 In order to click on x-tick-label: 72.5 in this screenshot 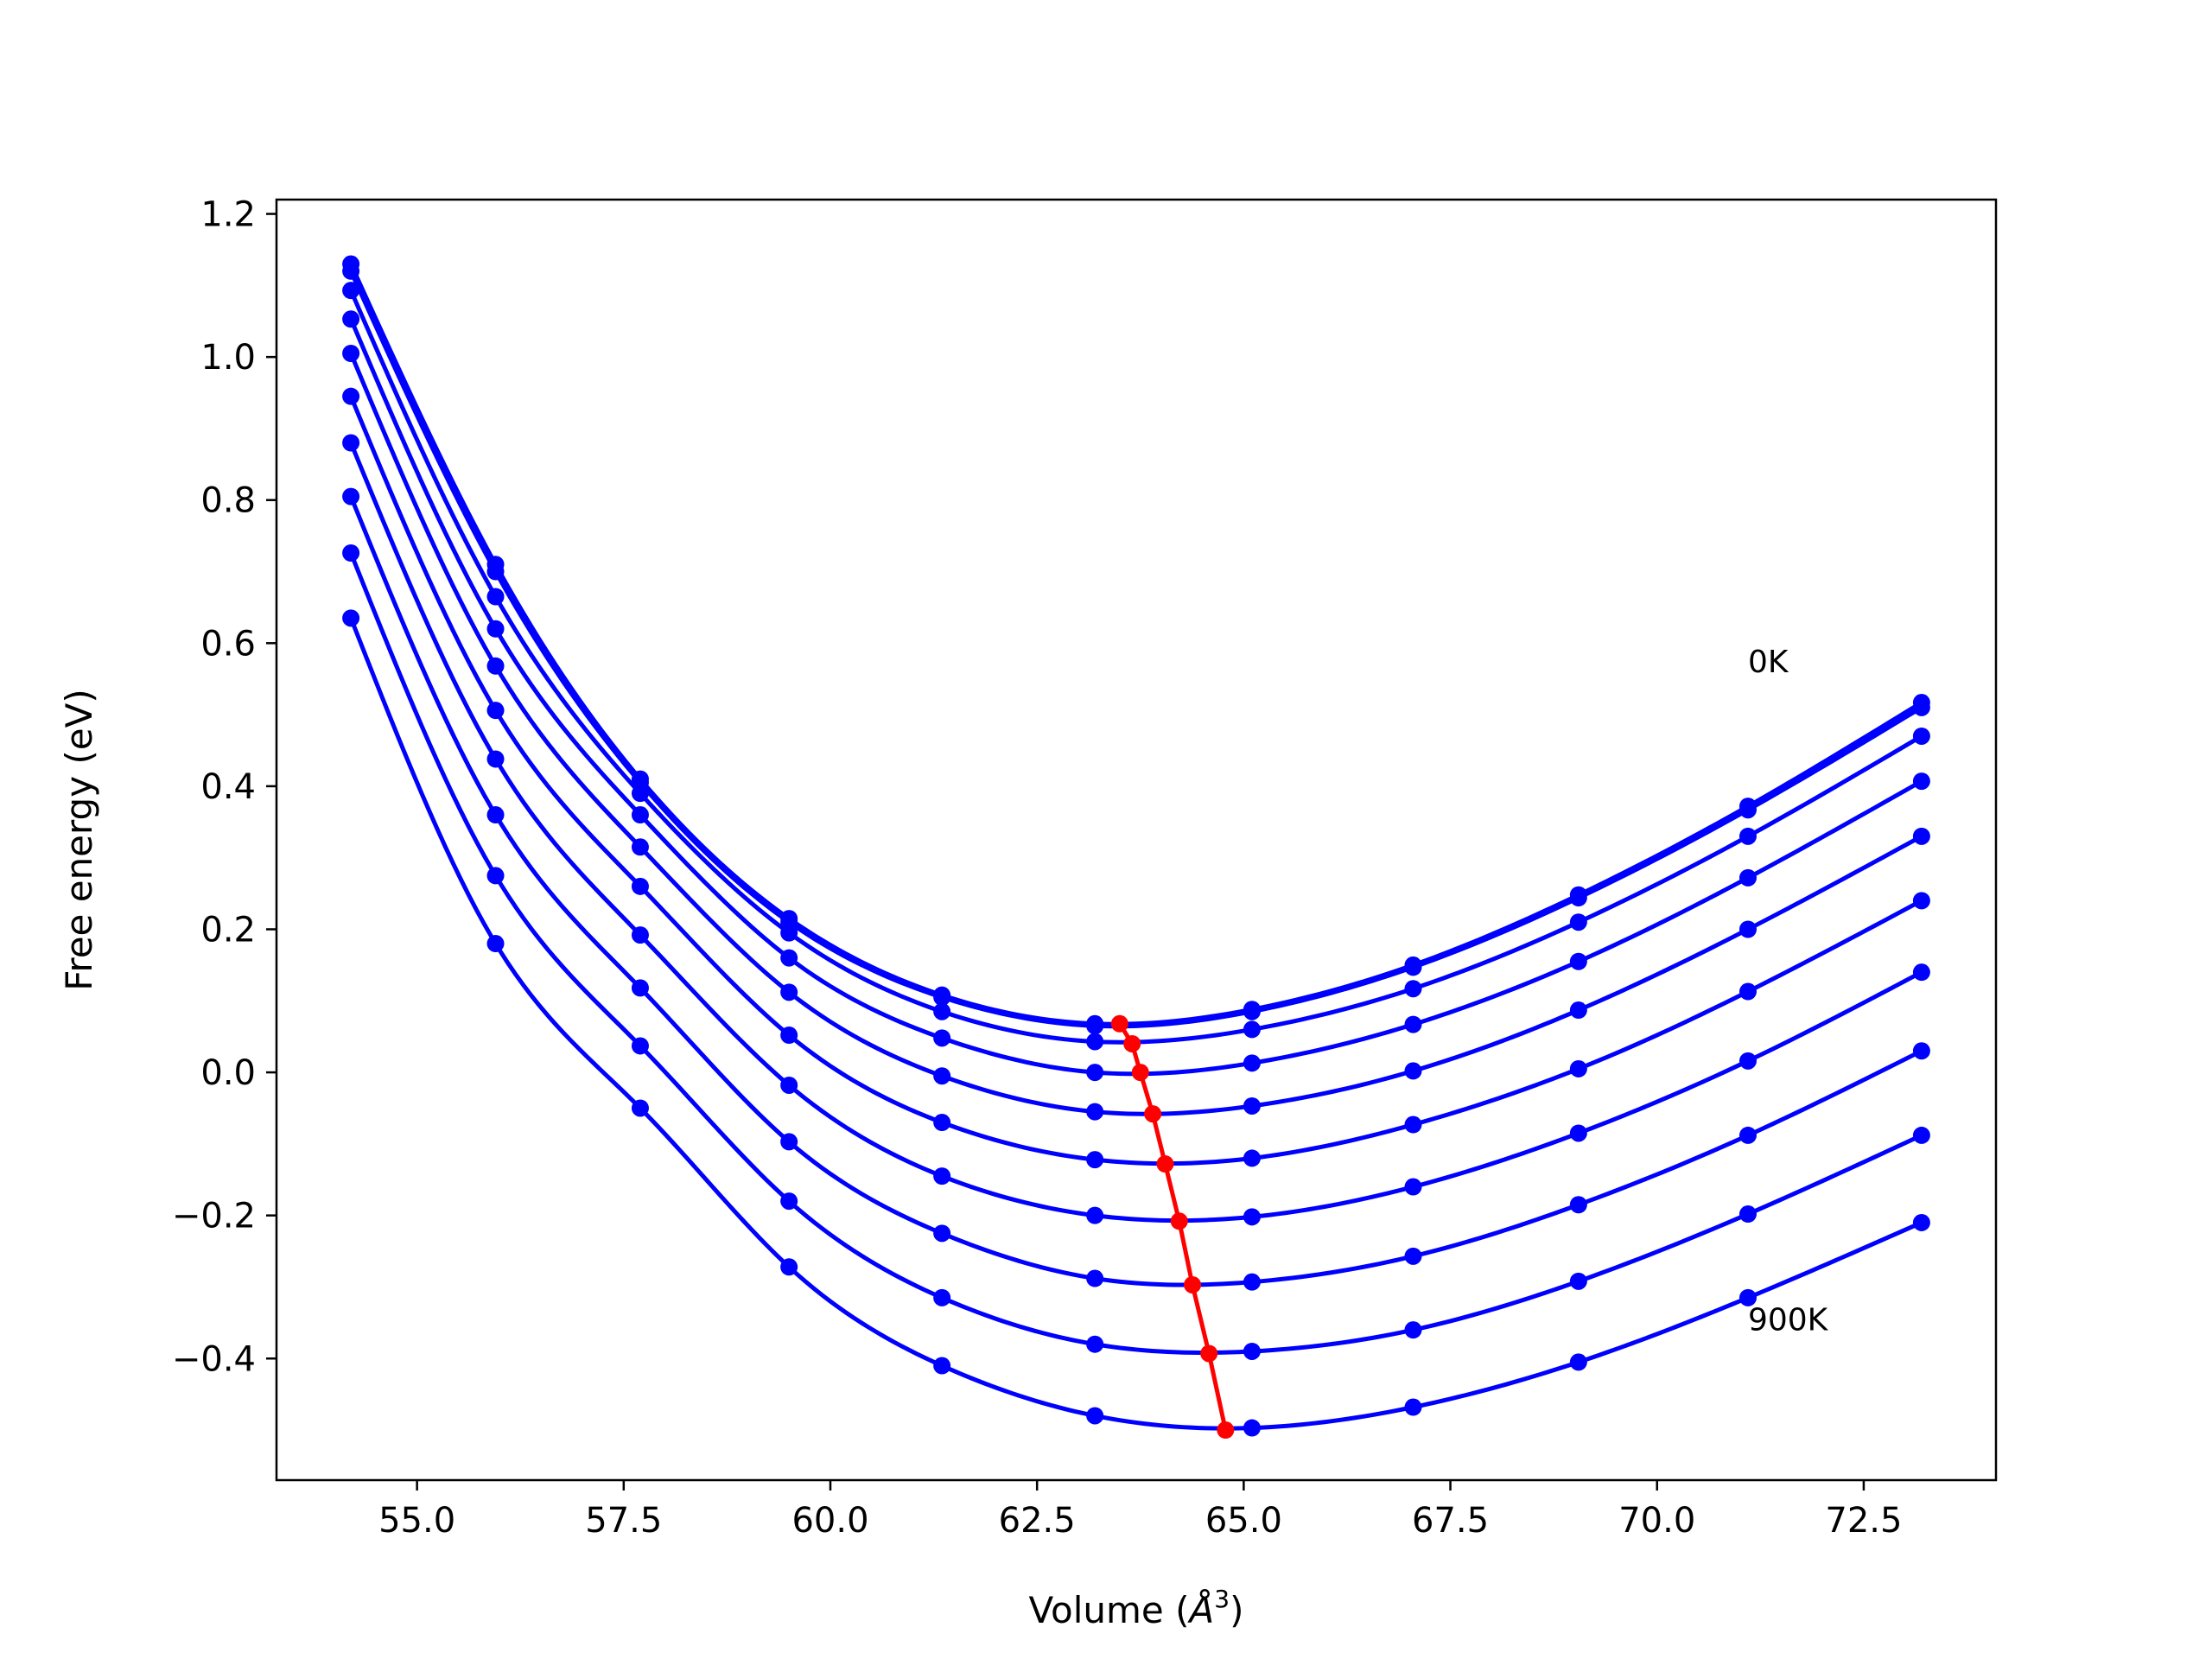, I will do `click(1863, 1521)`.